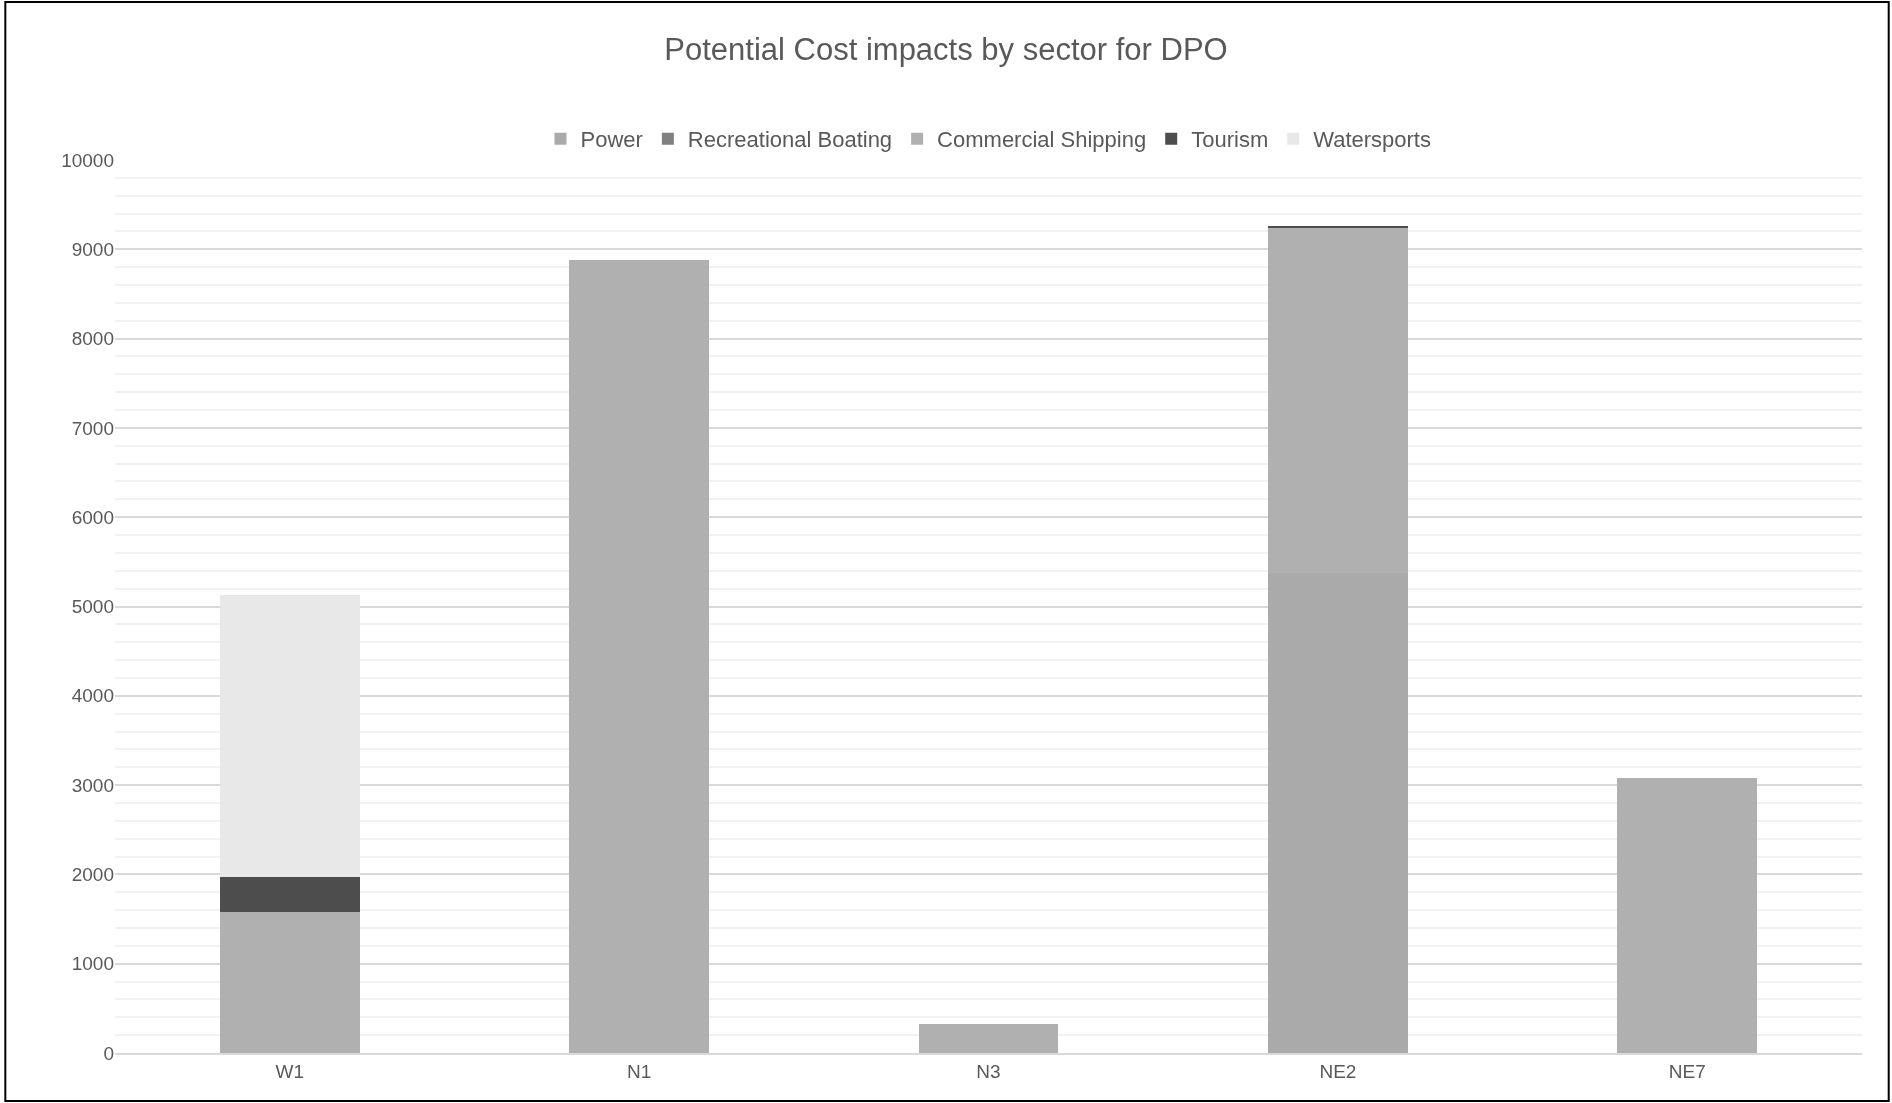  Describe the element at coordinates (611, 140) in the screenshot. I see `legend-label: Power` at that location.